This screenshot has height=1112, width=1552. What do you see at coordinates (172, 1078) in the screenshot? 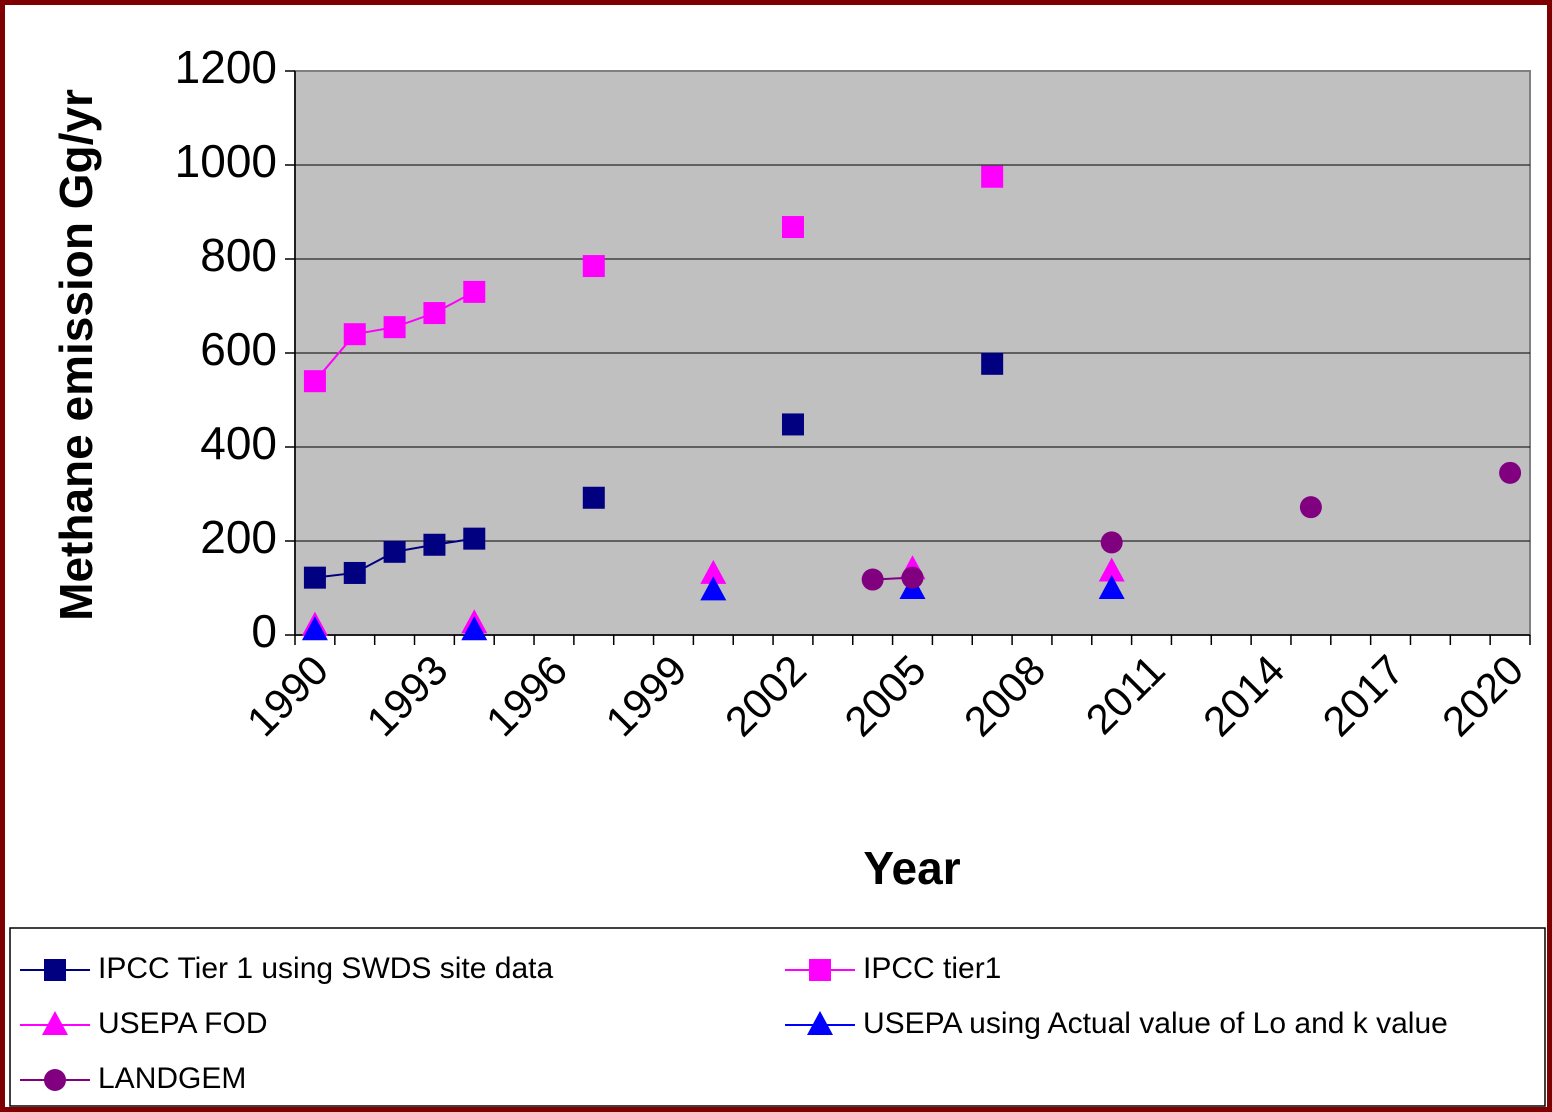
I see `legend-label: LANDGEM` at bounding box center [172, 1078].